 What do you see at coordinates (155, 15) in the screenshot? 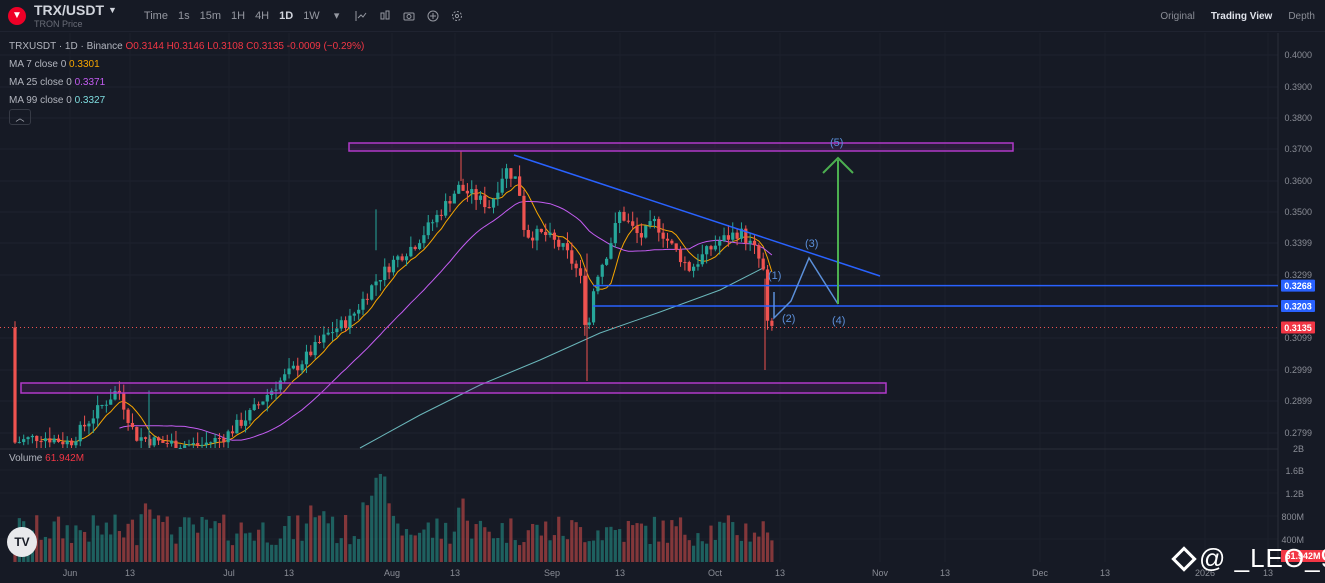
I see `tf-time: Time` at bounding box center [155, 15].